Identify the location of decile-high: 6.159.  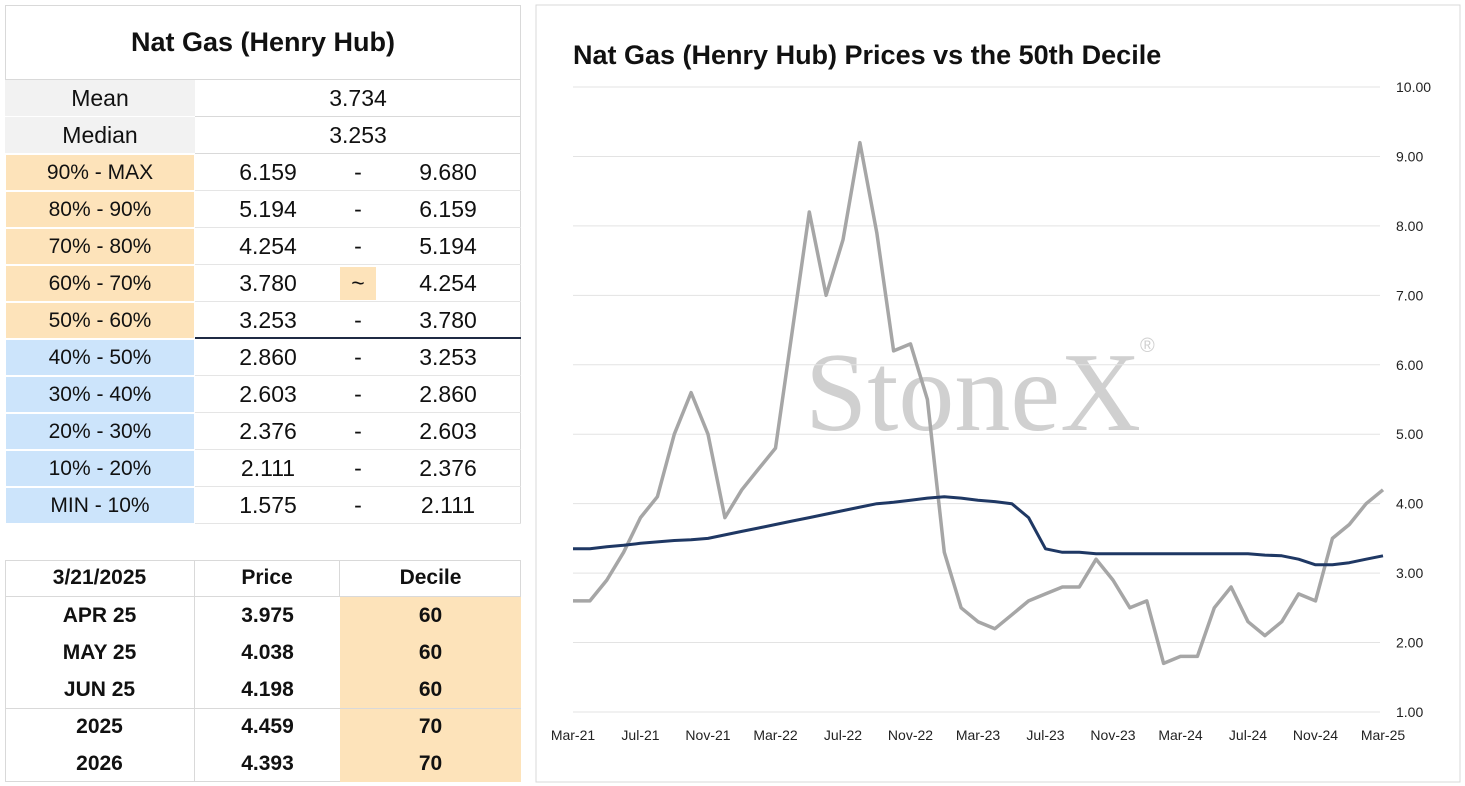
(448, 209).